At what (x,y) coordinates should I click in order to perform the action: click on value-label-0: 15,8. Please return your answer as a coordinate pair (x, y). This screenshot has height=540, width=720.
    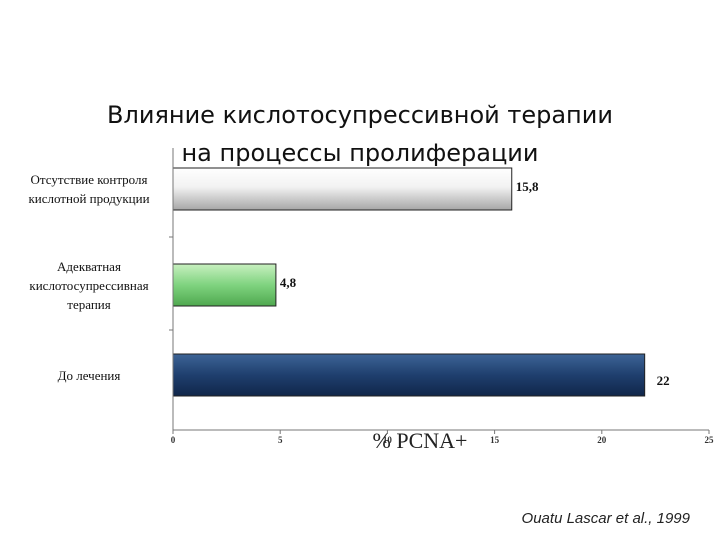
    Looking at the image, I should click on (527, 186).